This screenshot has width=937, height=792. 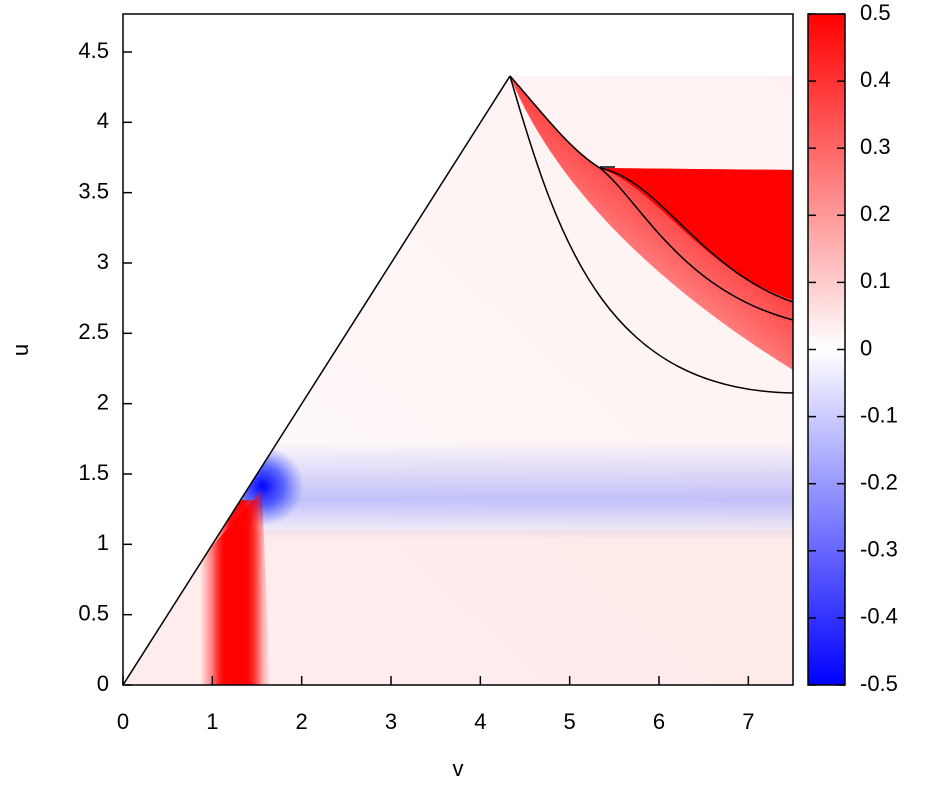 What do you see at coordinates (391, 721) in the screenshot?
I see `x-tick-label: 3` at bounding box center [391, 721].